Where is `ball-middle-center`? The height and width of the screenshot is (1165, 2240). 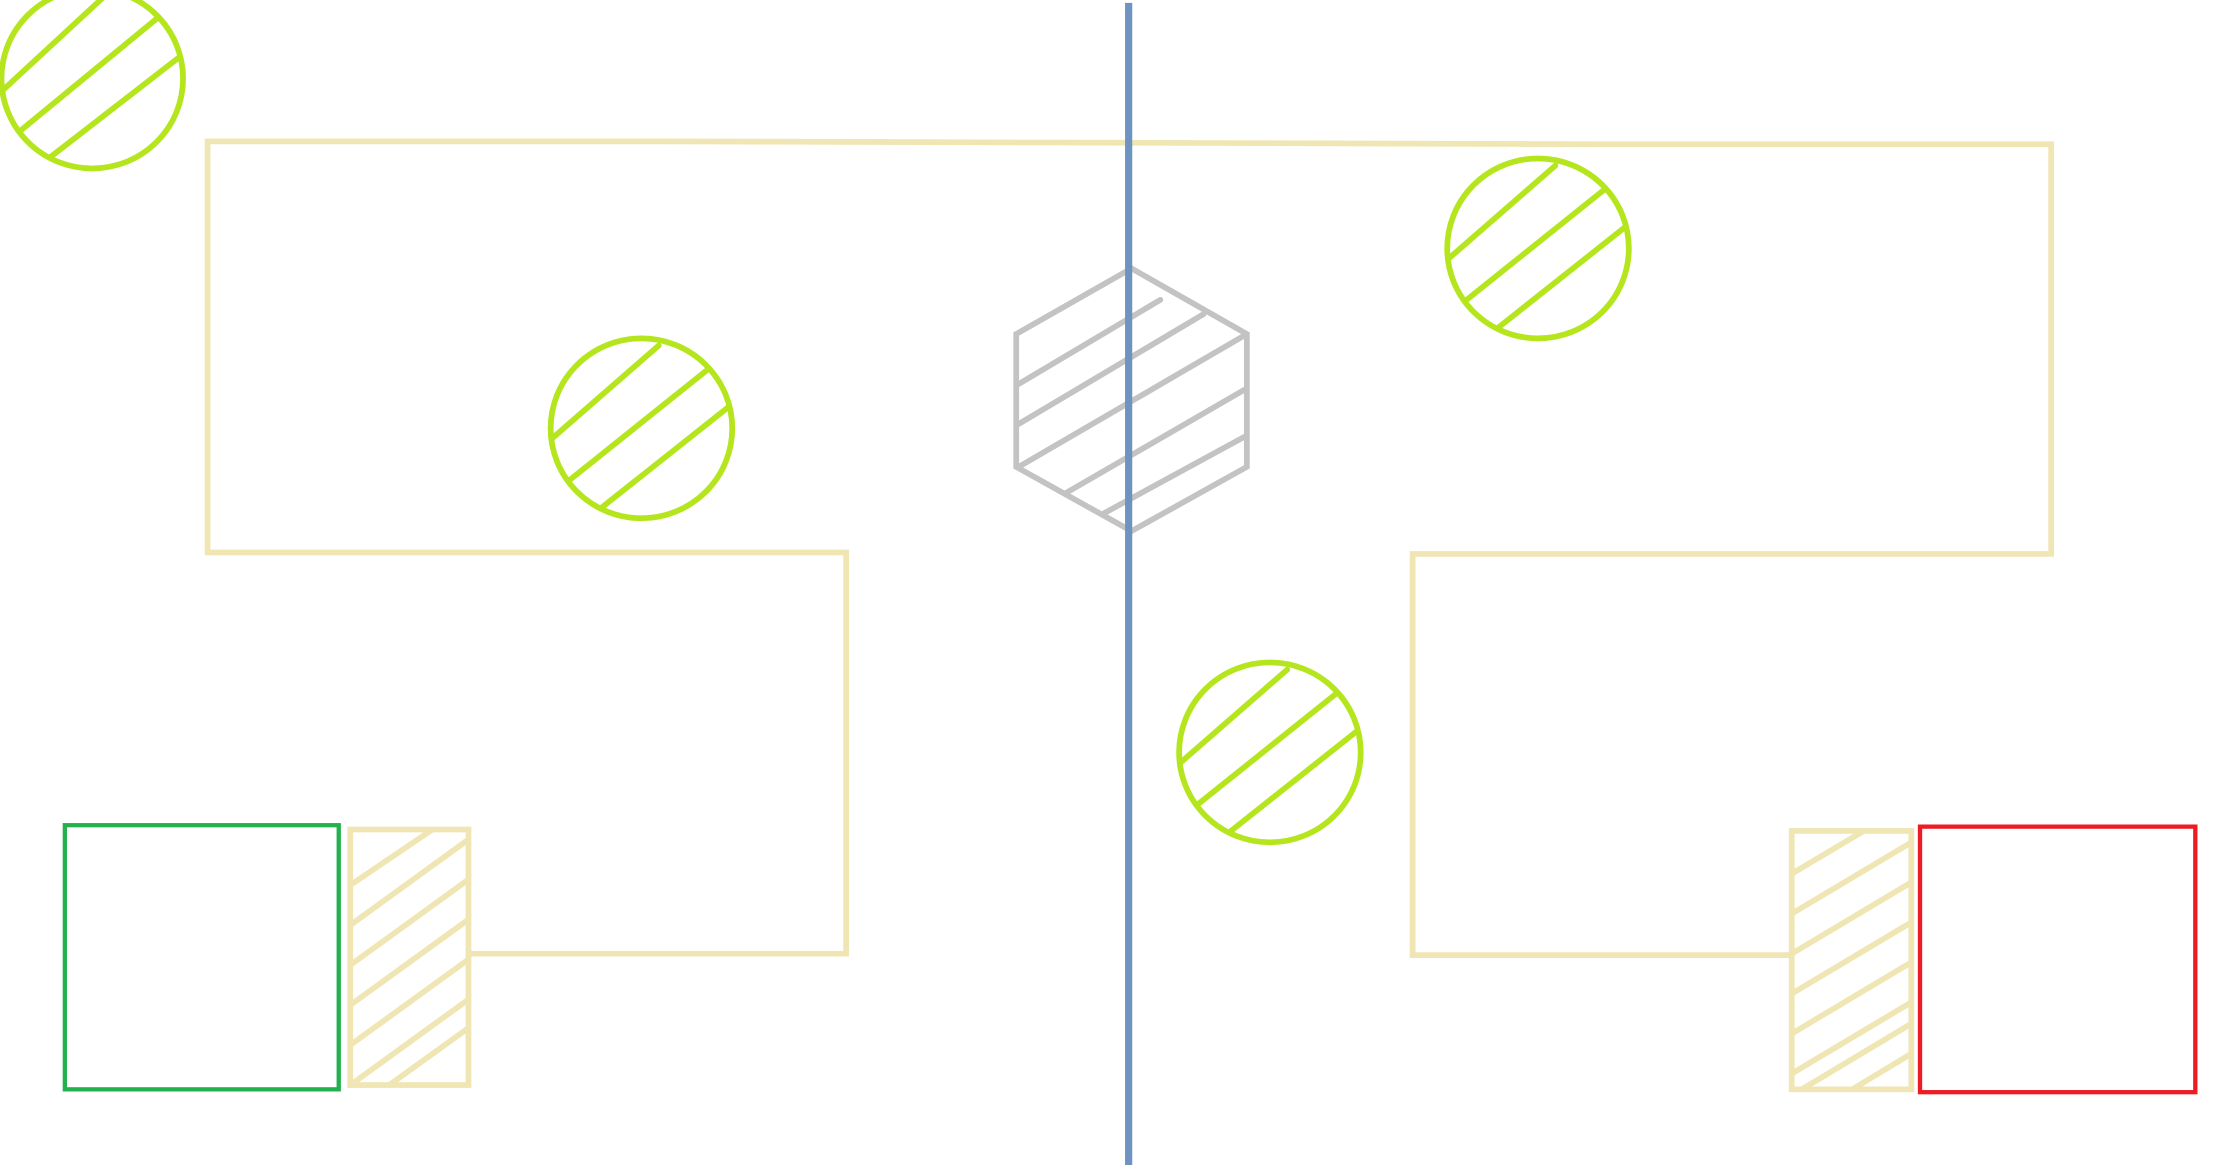
ball-middle-center is located at coordinates (1270, 752).